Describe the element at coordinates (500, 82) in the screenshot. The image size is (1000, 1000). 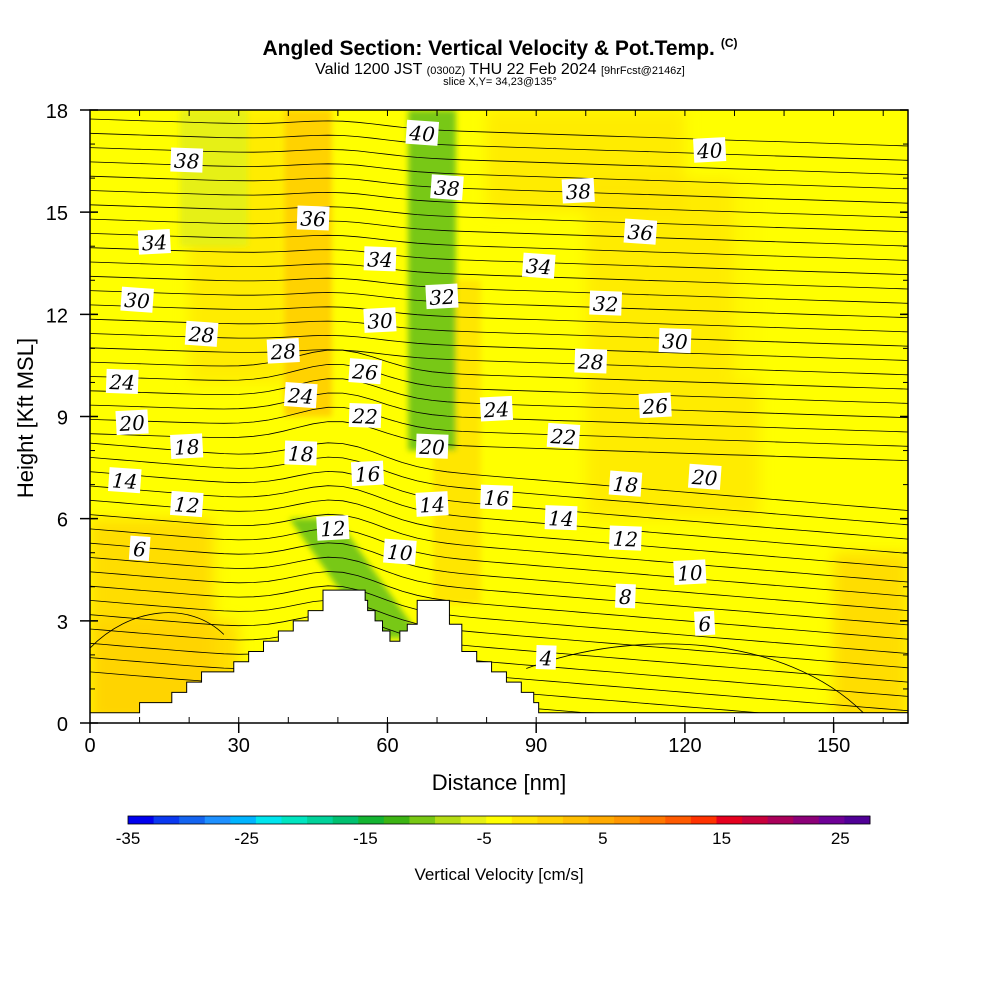
I see `slice-info: slice X,Y= 34,23@135°` at that location.